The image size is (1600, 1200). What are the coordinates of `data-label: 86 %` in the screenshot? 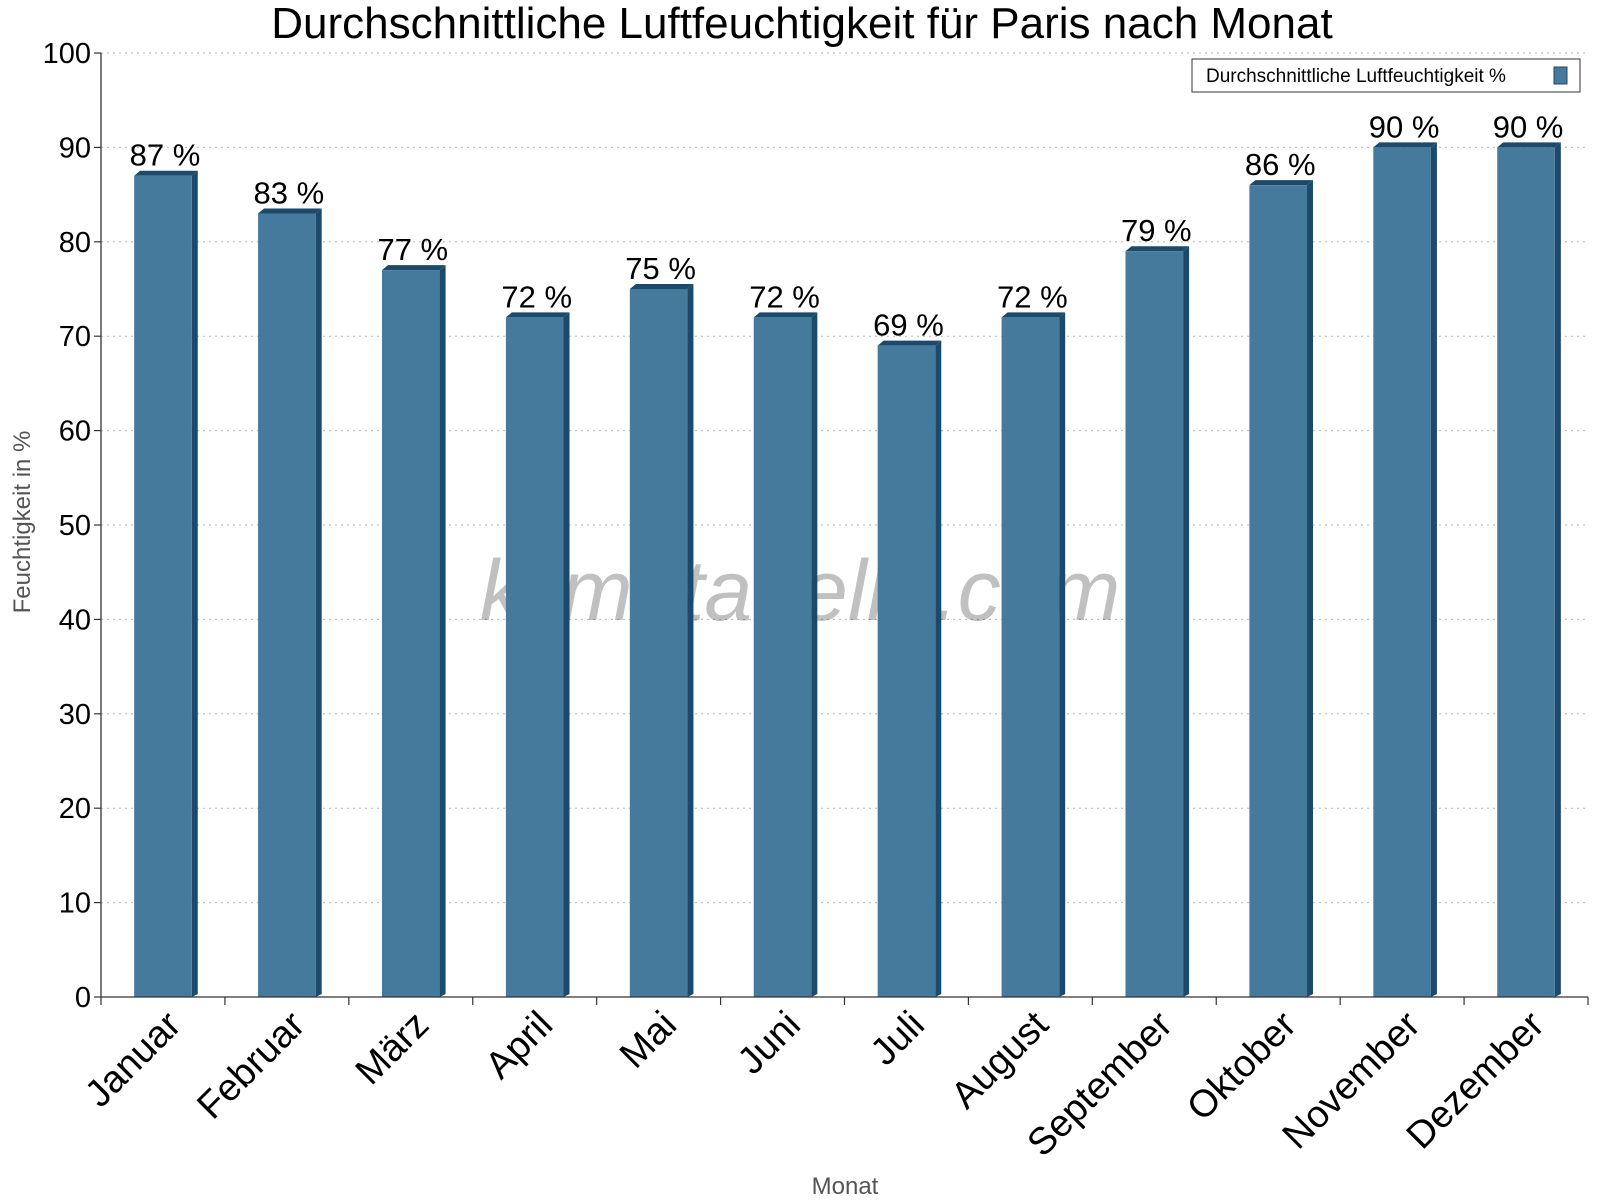 It's located at (1280, 164).